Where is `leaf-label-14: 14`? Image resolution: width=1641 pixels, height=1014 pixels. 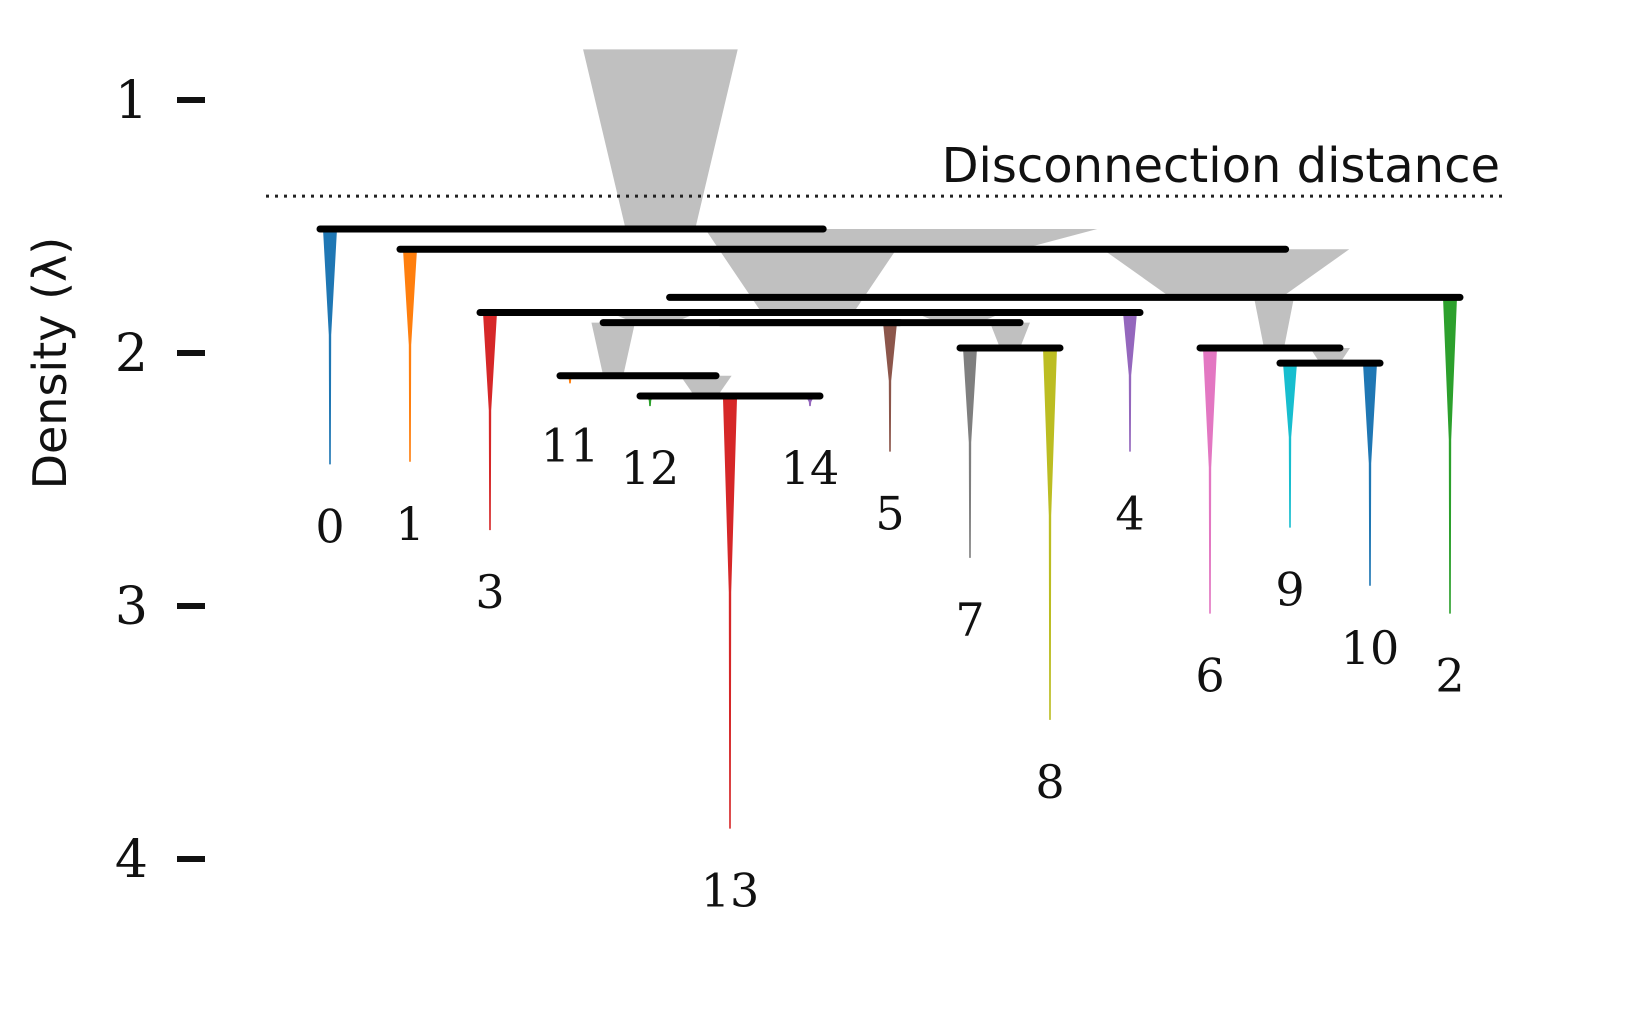
leaf-label-14: 14 is located at coordinates (810, 468).